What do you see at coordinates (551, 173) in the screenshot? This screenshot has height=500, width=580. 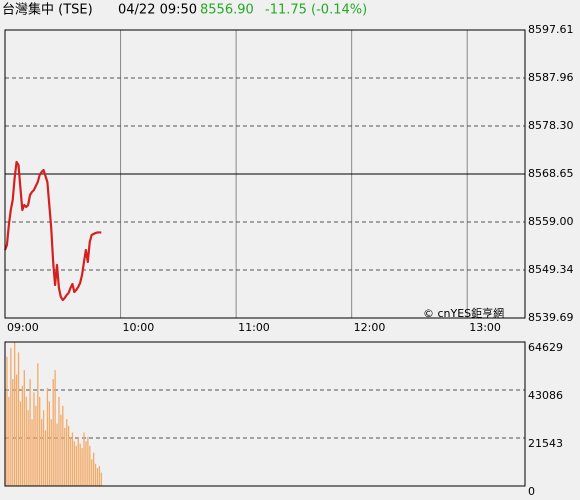 I see `y-tick-label: 8568.65` at bounding box center [551, 173].